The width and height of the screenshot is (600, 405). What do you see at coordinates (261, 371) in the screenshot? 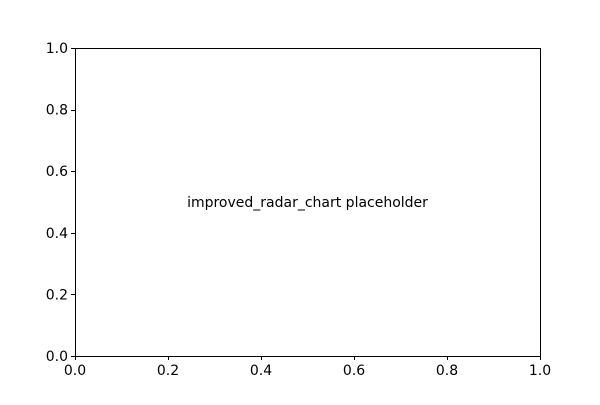
I see `x-tick-label: 0.4` at bounding box center [261, 371].